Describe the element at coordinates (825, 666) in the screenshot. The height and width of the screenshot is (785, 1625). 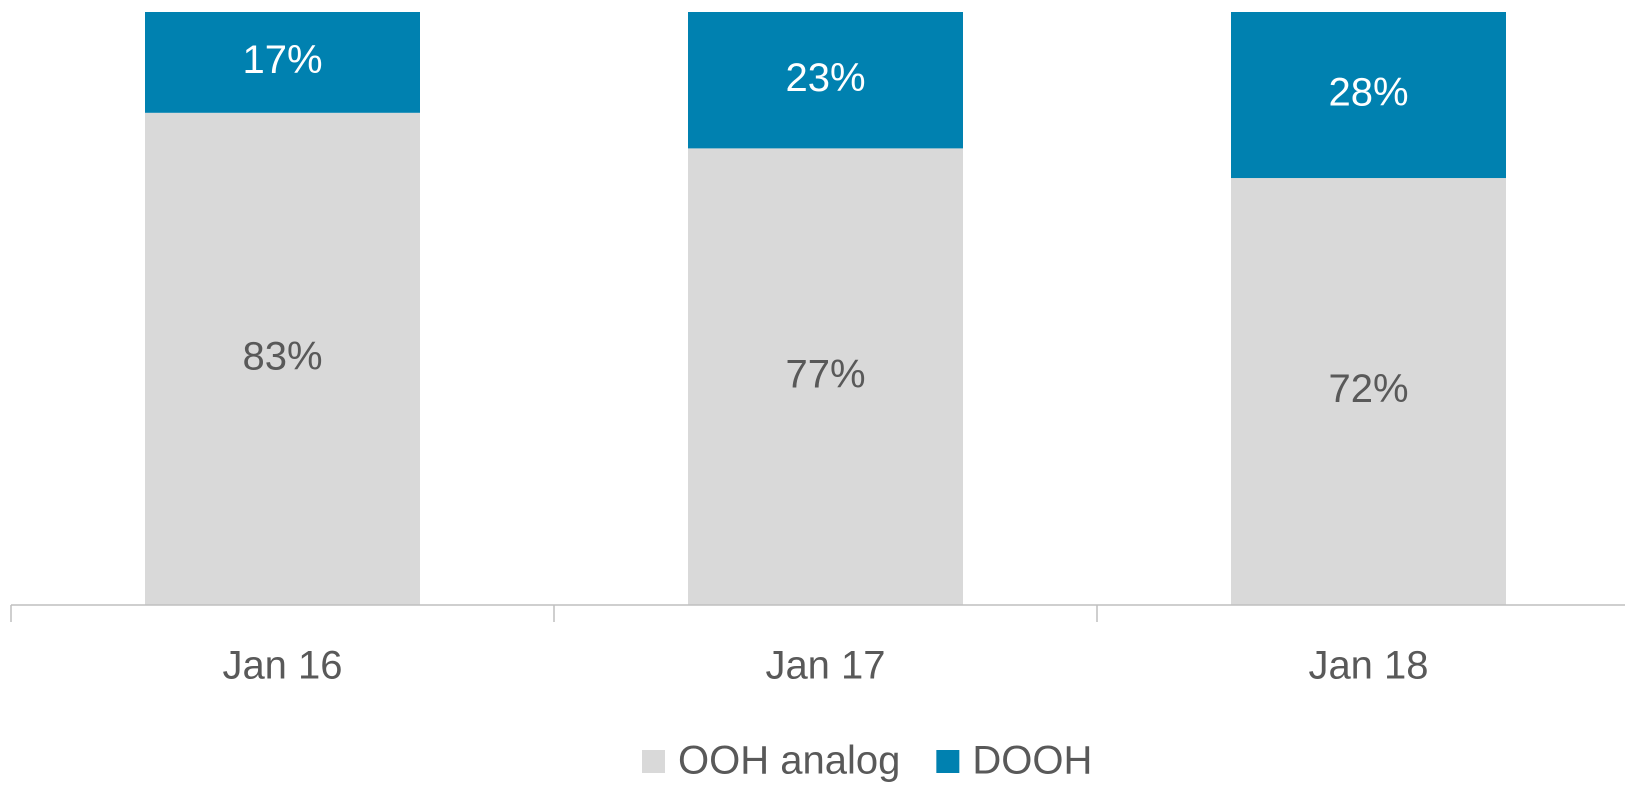
I see `x-tick-label: Jan 17` at that location.